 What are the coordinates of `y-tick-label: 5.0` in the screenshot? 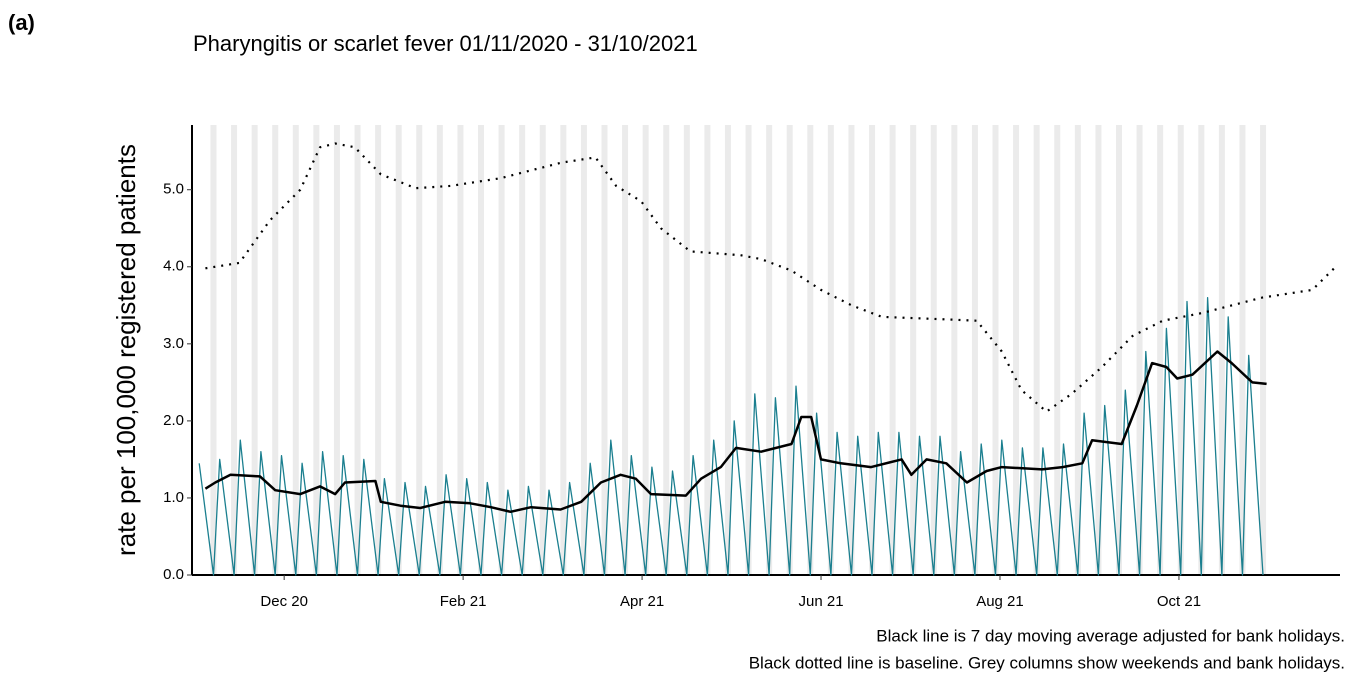 It's located at (173, 189).